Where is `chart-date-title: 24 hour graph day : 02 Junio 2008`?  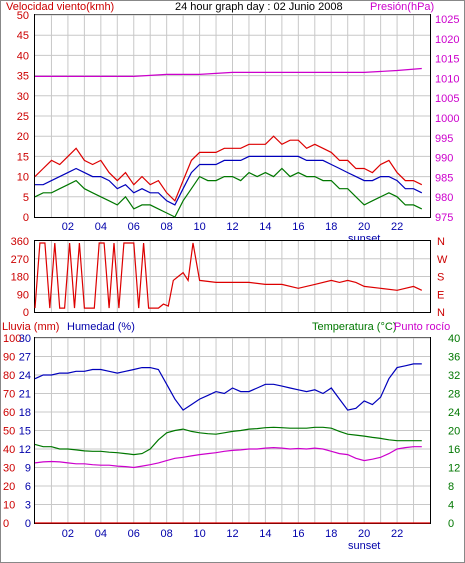
chart-date-title: 24 hour graph day : 02 Junio 2008 is located at coordinates (259, 7).